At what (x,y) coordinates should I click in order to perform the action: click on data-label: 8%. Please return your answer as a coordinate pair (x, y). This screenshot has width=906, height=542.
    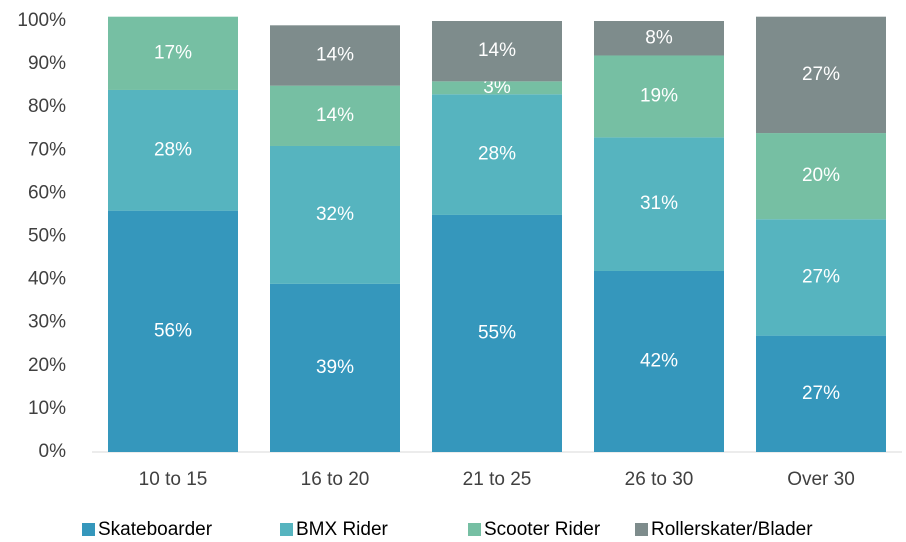
    Looking at the image, I should click on (659, 37).